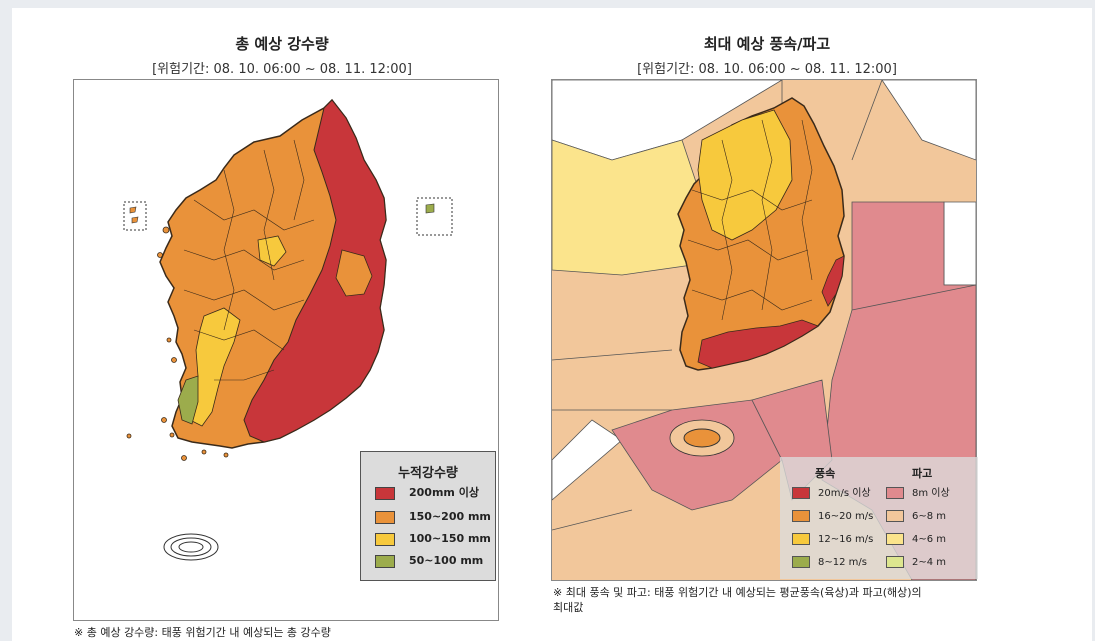  Describe the element at coordinates (434, 216) in the screenshot. I see `inset-box-east` at that location.